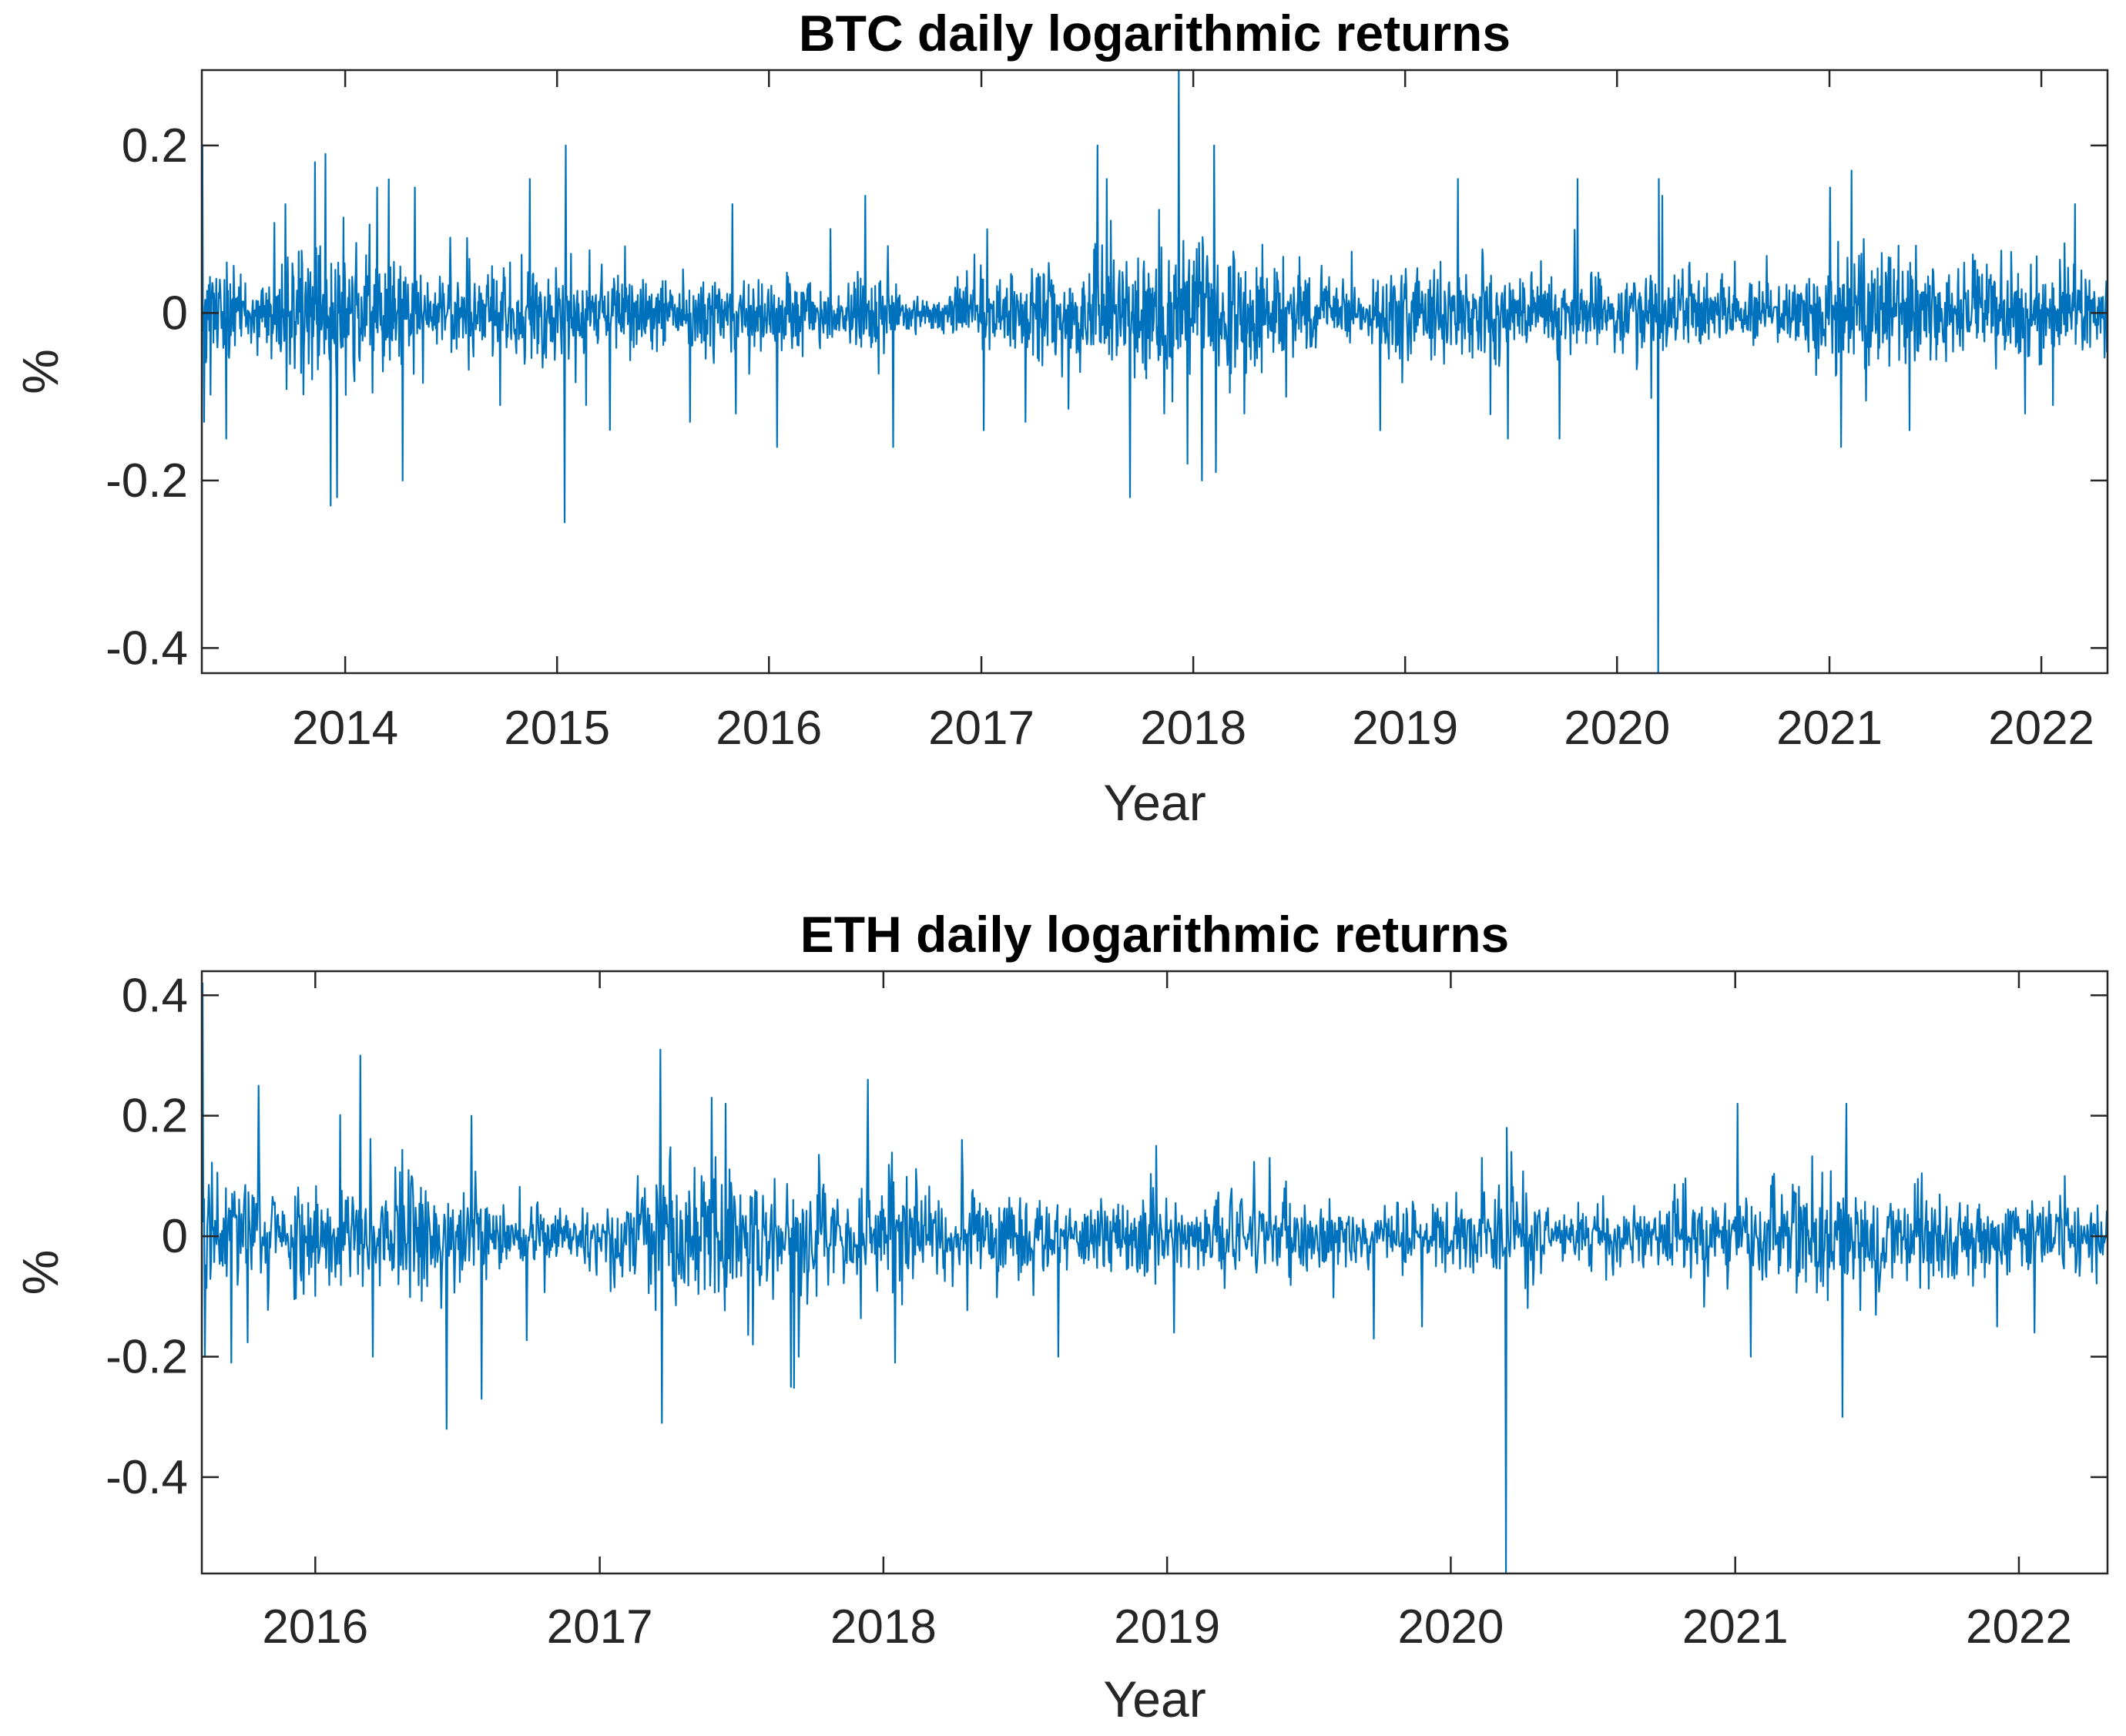  I want to click on panel-1-ytick-label-3: -0.2, so click(147, 1356).